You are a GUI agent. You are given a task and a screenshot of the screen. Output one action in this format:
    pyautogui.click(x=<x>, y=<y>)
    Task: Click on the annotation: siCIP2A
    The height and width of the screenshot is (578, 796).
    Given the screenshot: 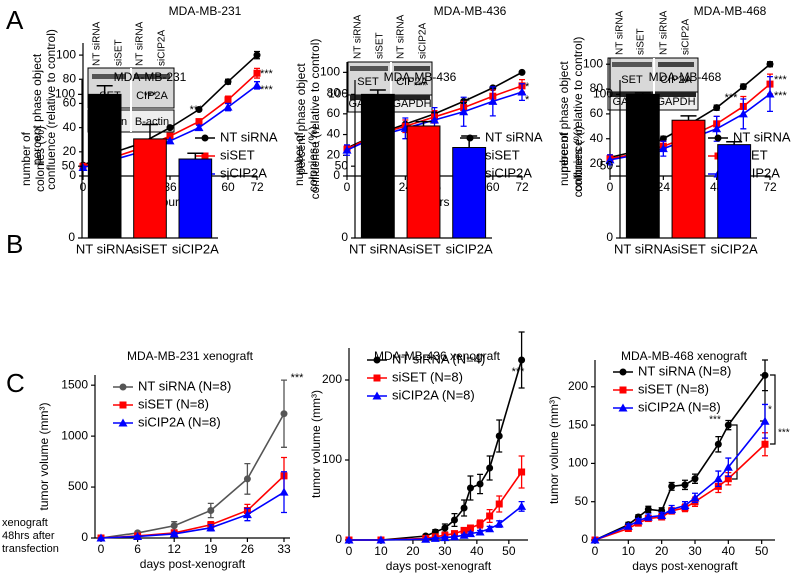 What is the action you would take?
    pyautogui.click(x=162, y=48)
    